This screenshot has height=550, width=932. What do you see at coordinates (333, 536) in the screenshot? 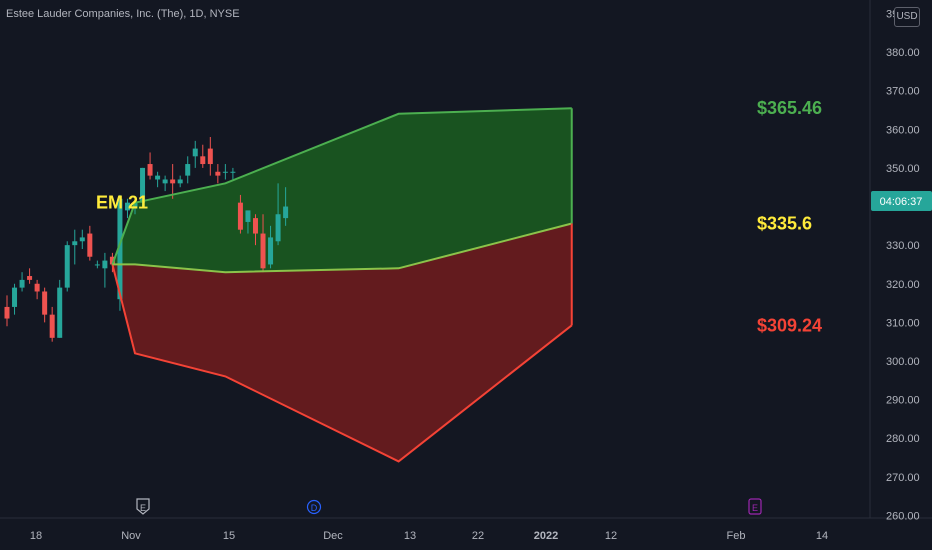
I see `time-tick-label: Dec` at bounding box center [333, 536].